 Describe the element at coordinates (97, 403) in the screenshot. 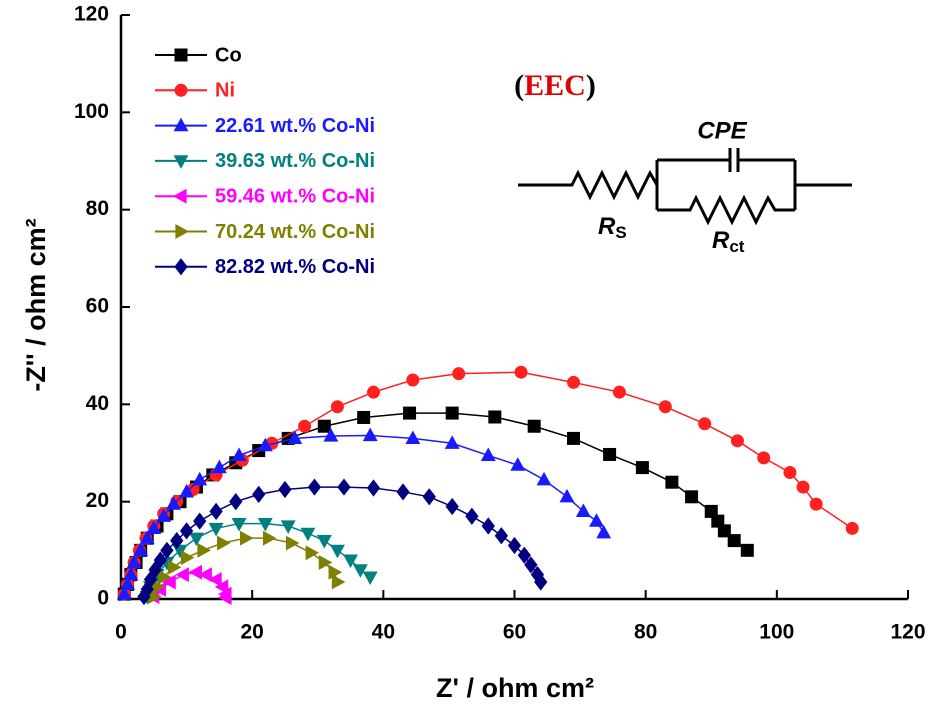

I see `y-tick-label: 40` at that location.